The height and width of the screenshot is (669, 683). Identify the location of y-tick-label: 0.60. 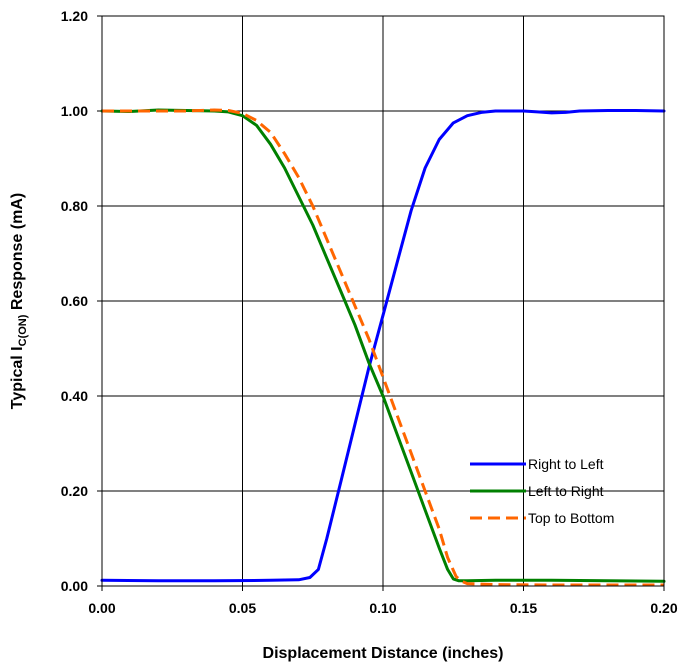
(74, 301).